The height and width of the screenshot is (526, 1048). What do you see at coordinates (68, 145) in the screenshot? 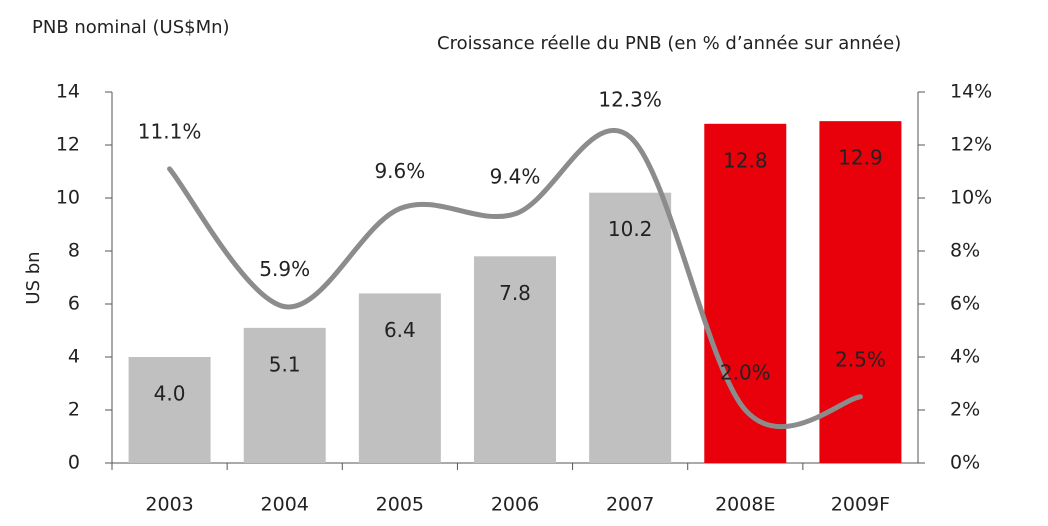
I see `y-tick-label: 12` at bounding box center [68, 145].